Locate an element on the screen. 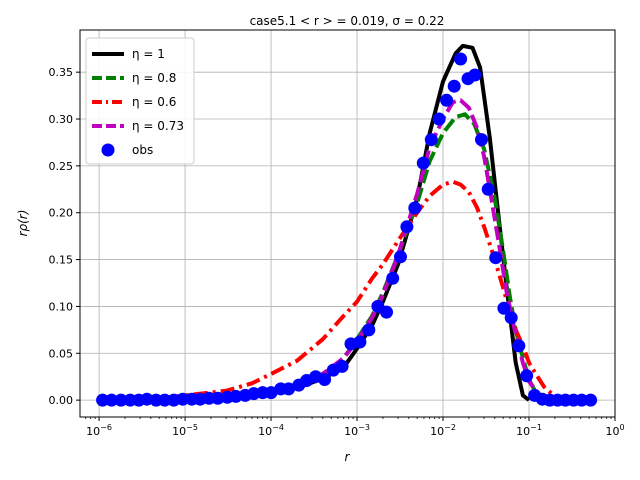  x-tick-label: 10⁻¹ is located at coordinates (529, 430).